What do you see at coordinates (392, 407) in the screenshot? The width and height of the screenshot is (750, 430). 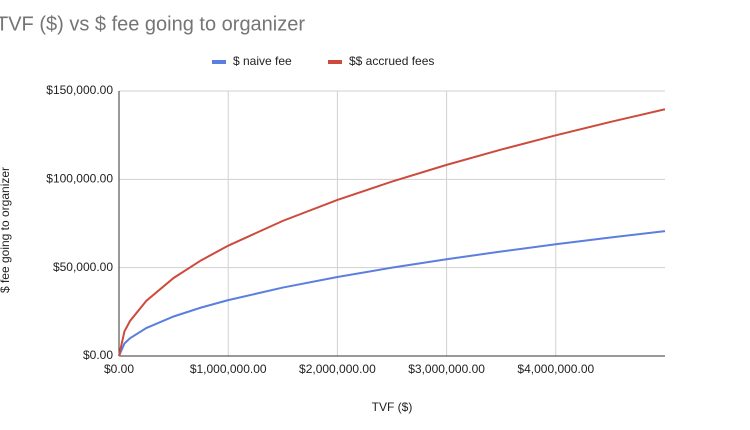 I see `x-axis-label: TVF ($)` at bounding box center [392, 407].